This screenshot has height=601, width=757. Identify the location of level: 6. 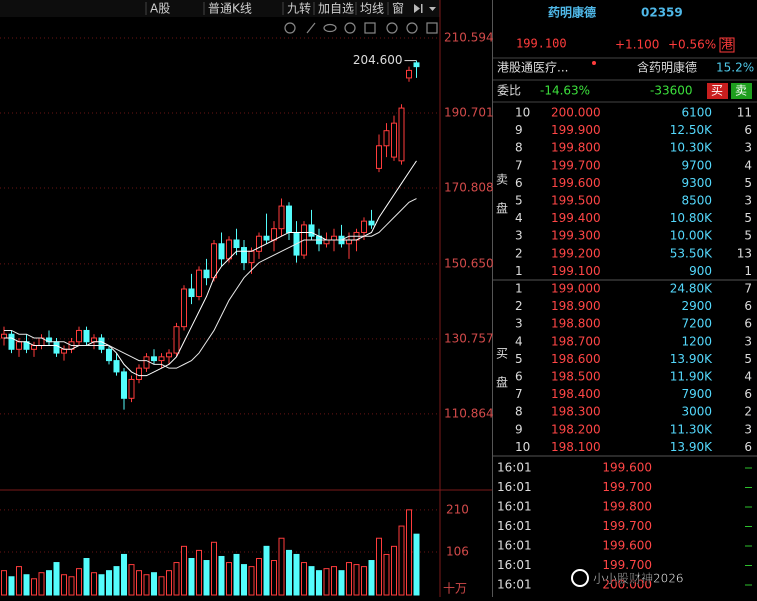
(519, 183).